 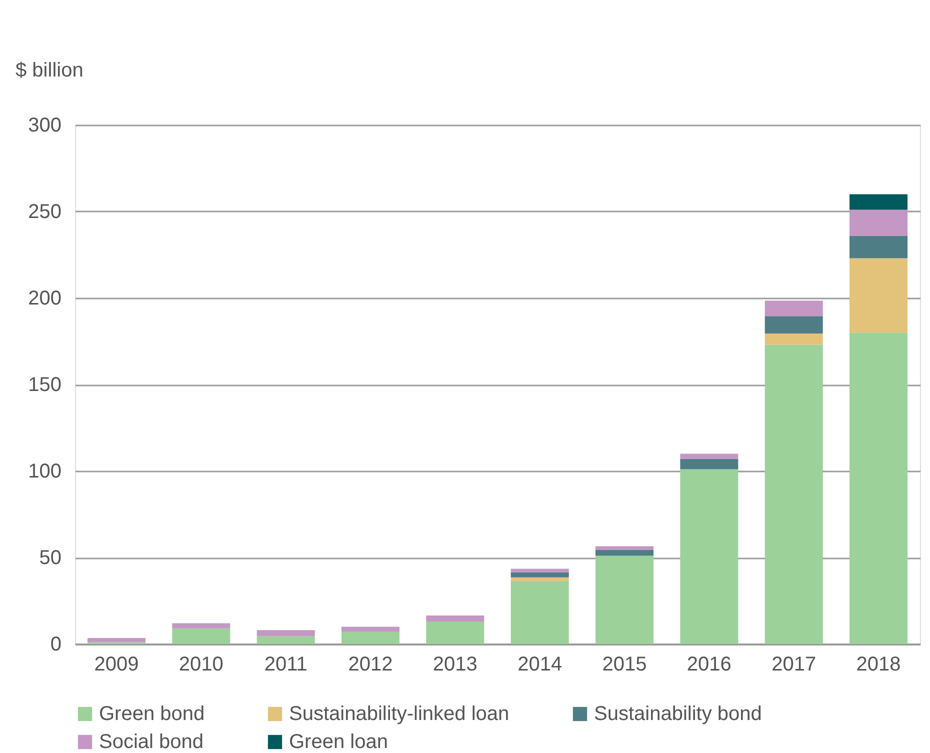 What do you see at coordinates (338, 742) in the screenshot?
I see `legend-label: Green loan` at bounding box center [338, 742].